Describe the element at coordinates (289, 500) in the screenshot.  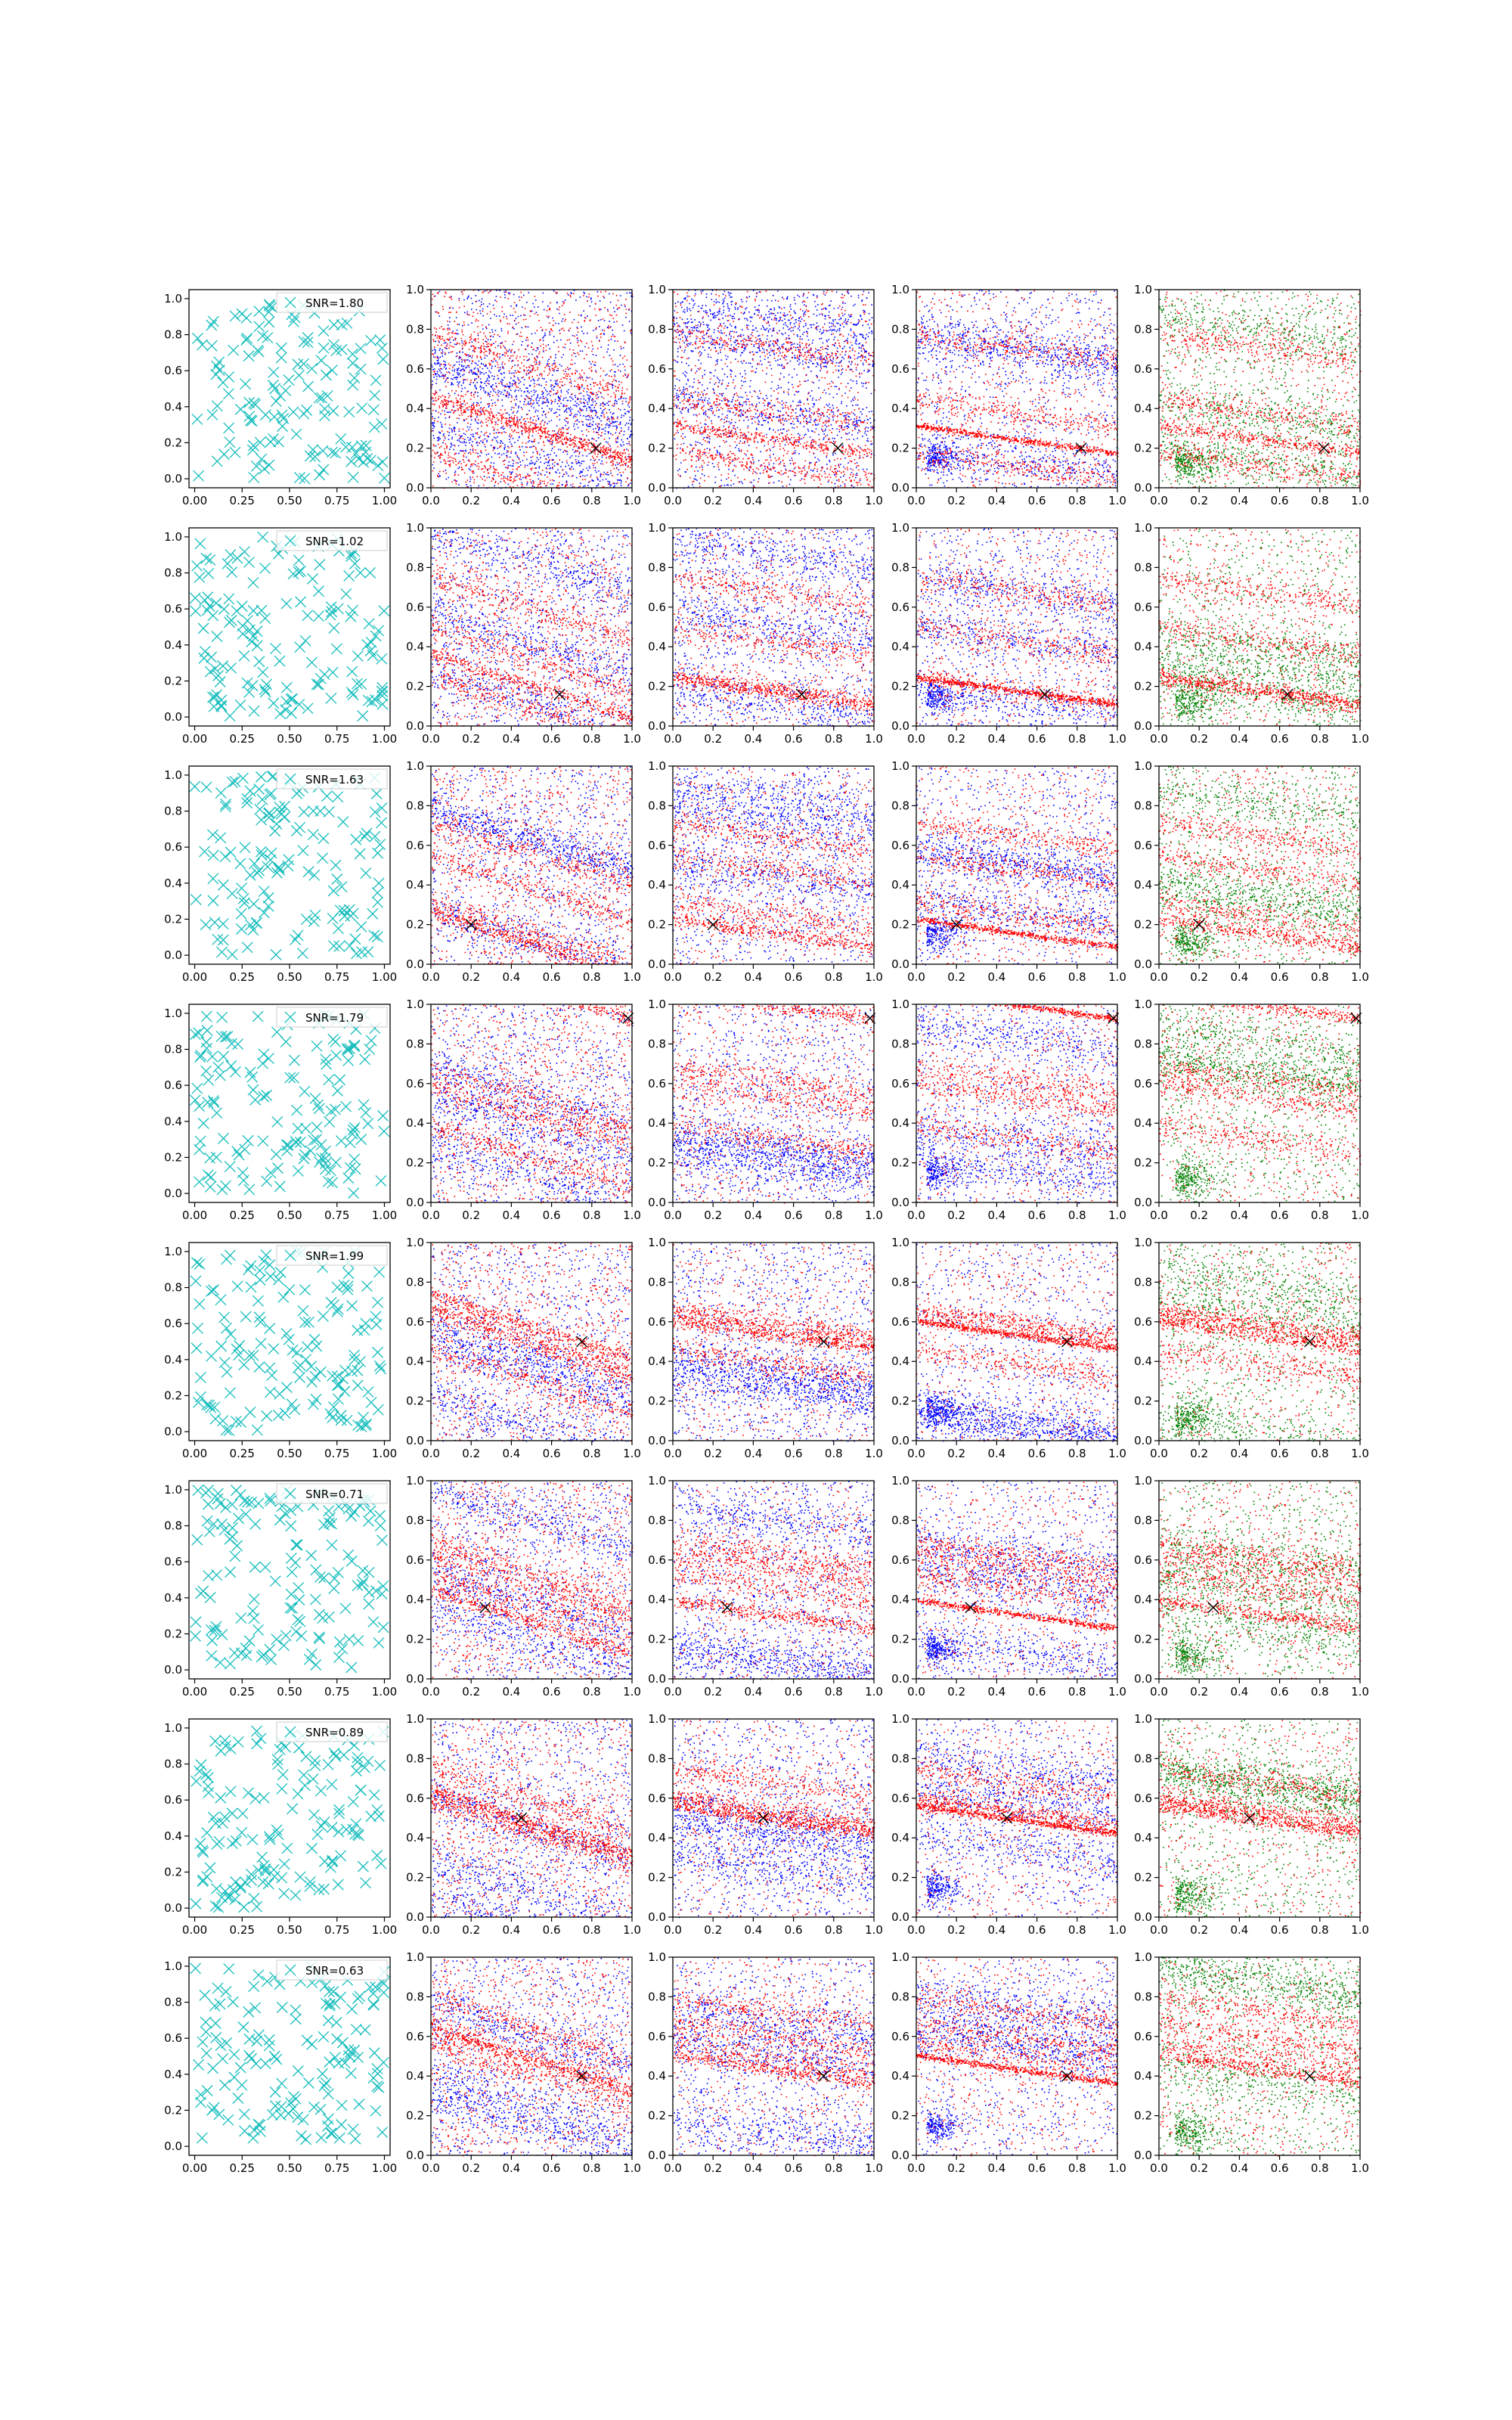
I see `x-tick-label: 0.50` at that location.